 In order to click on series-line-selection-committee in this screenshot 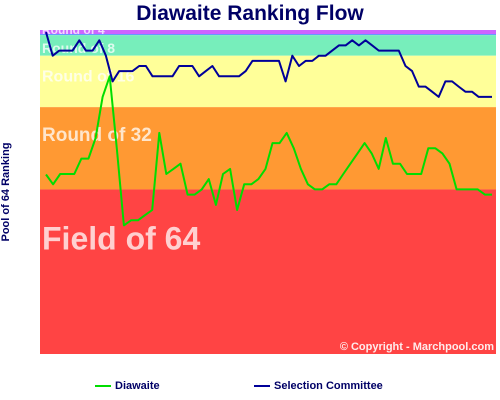, I will do `click(268, 64)`.